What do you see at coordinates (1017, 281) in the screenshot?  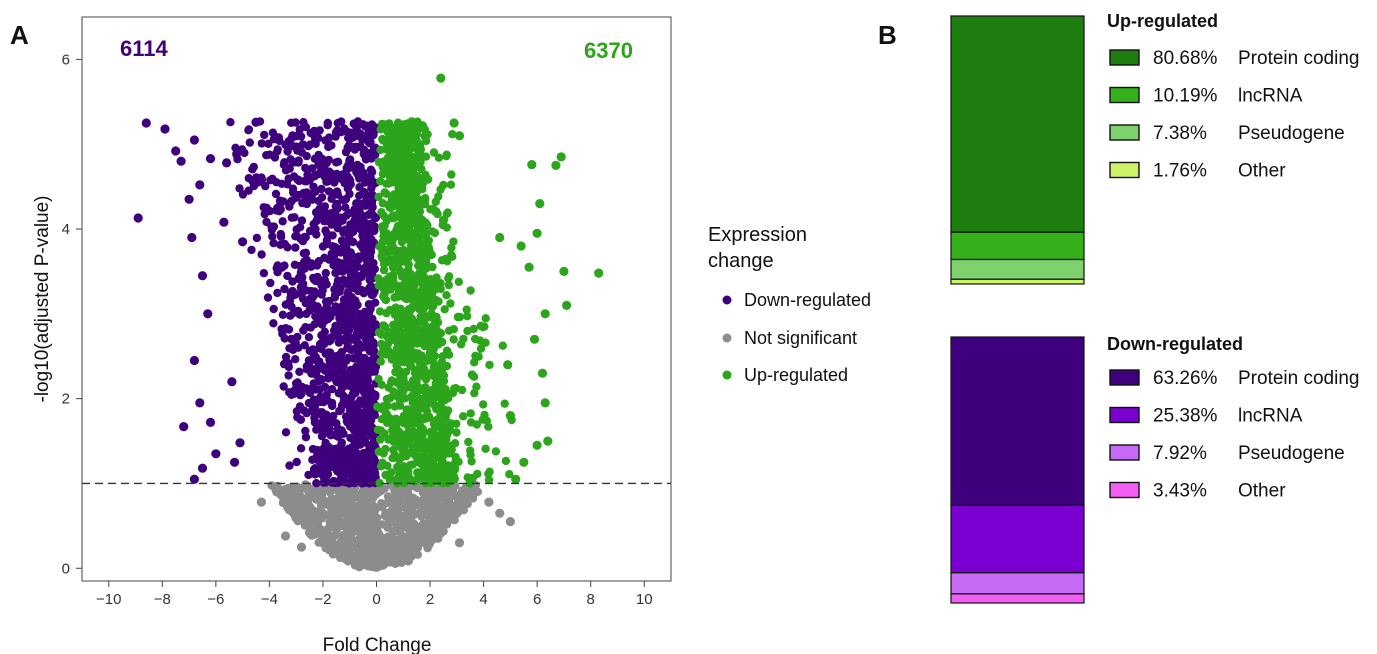 I see `segment-other` at bounding box center [1017, 281].